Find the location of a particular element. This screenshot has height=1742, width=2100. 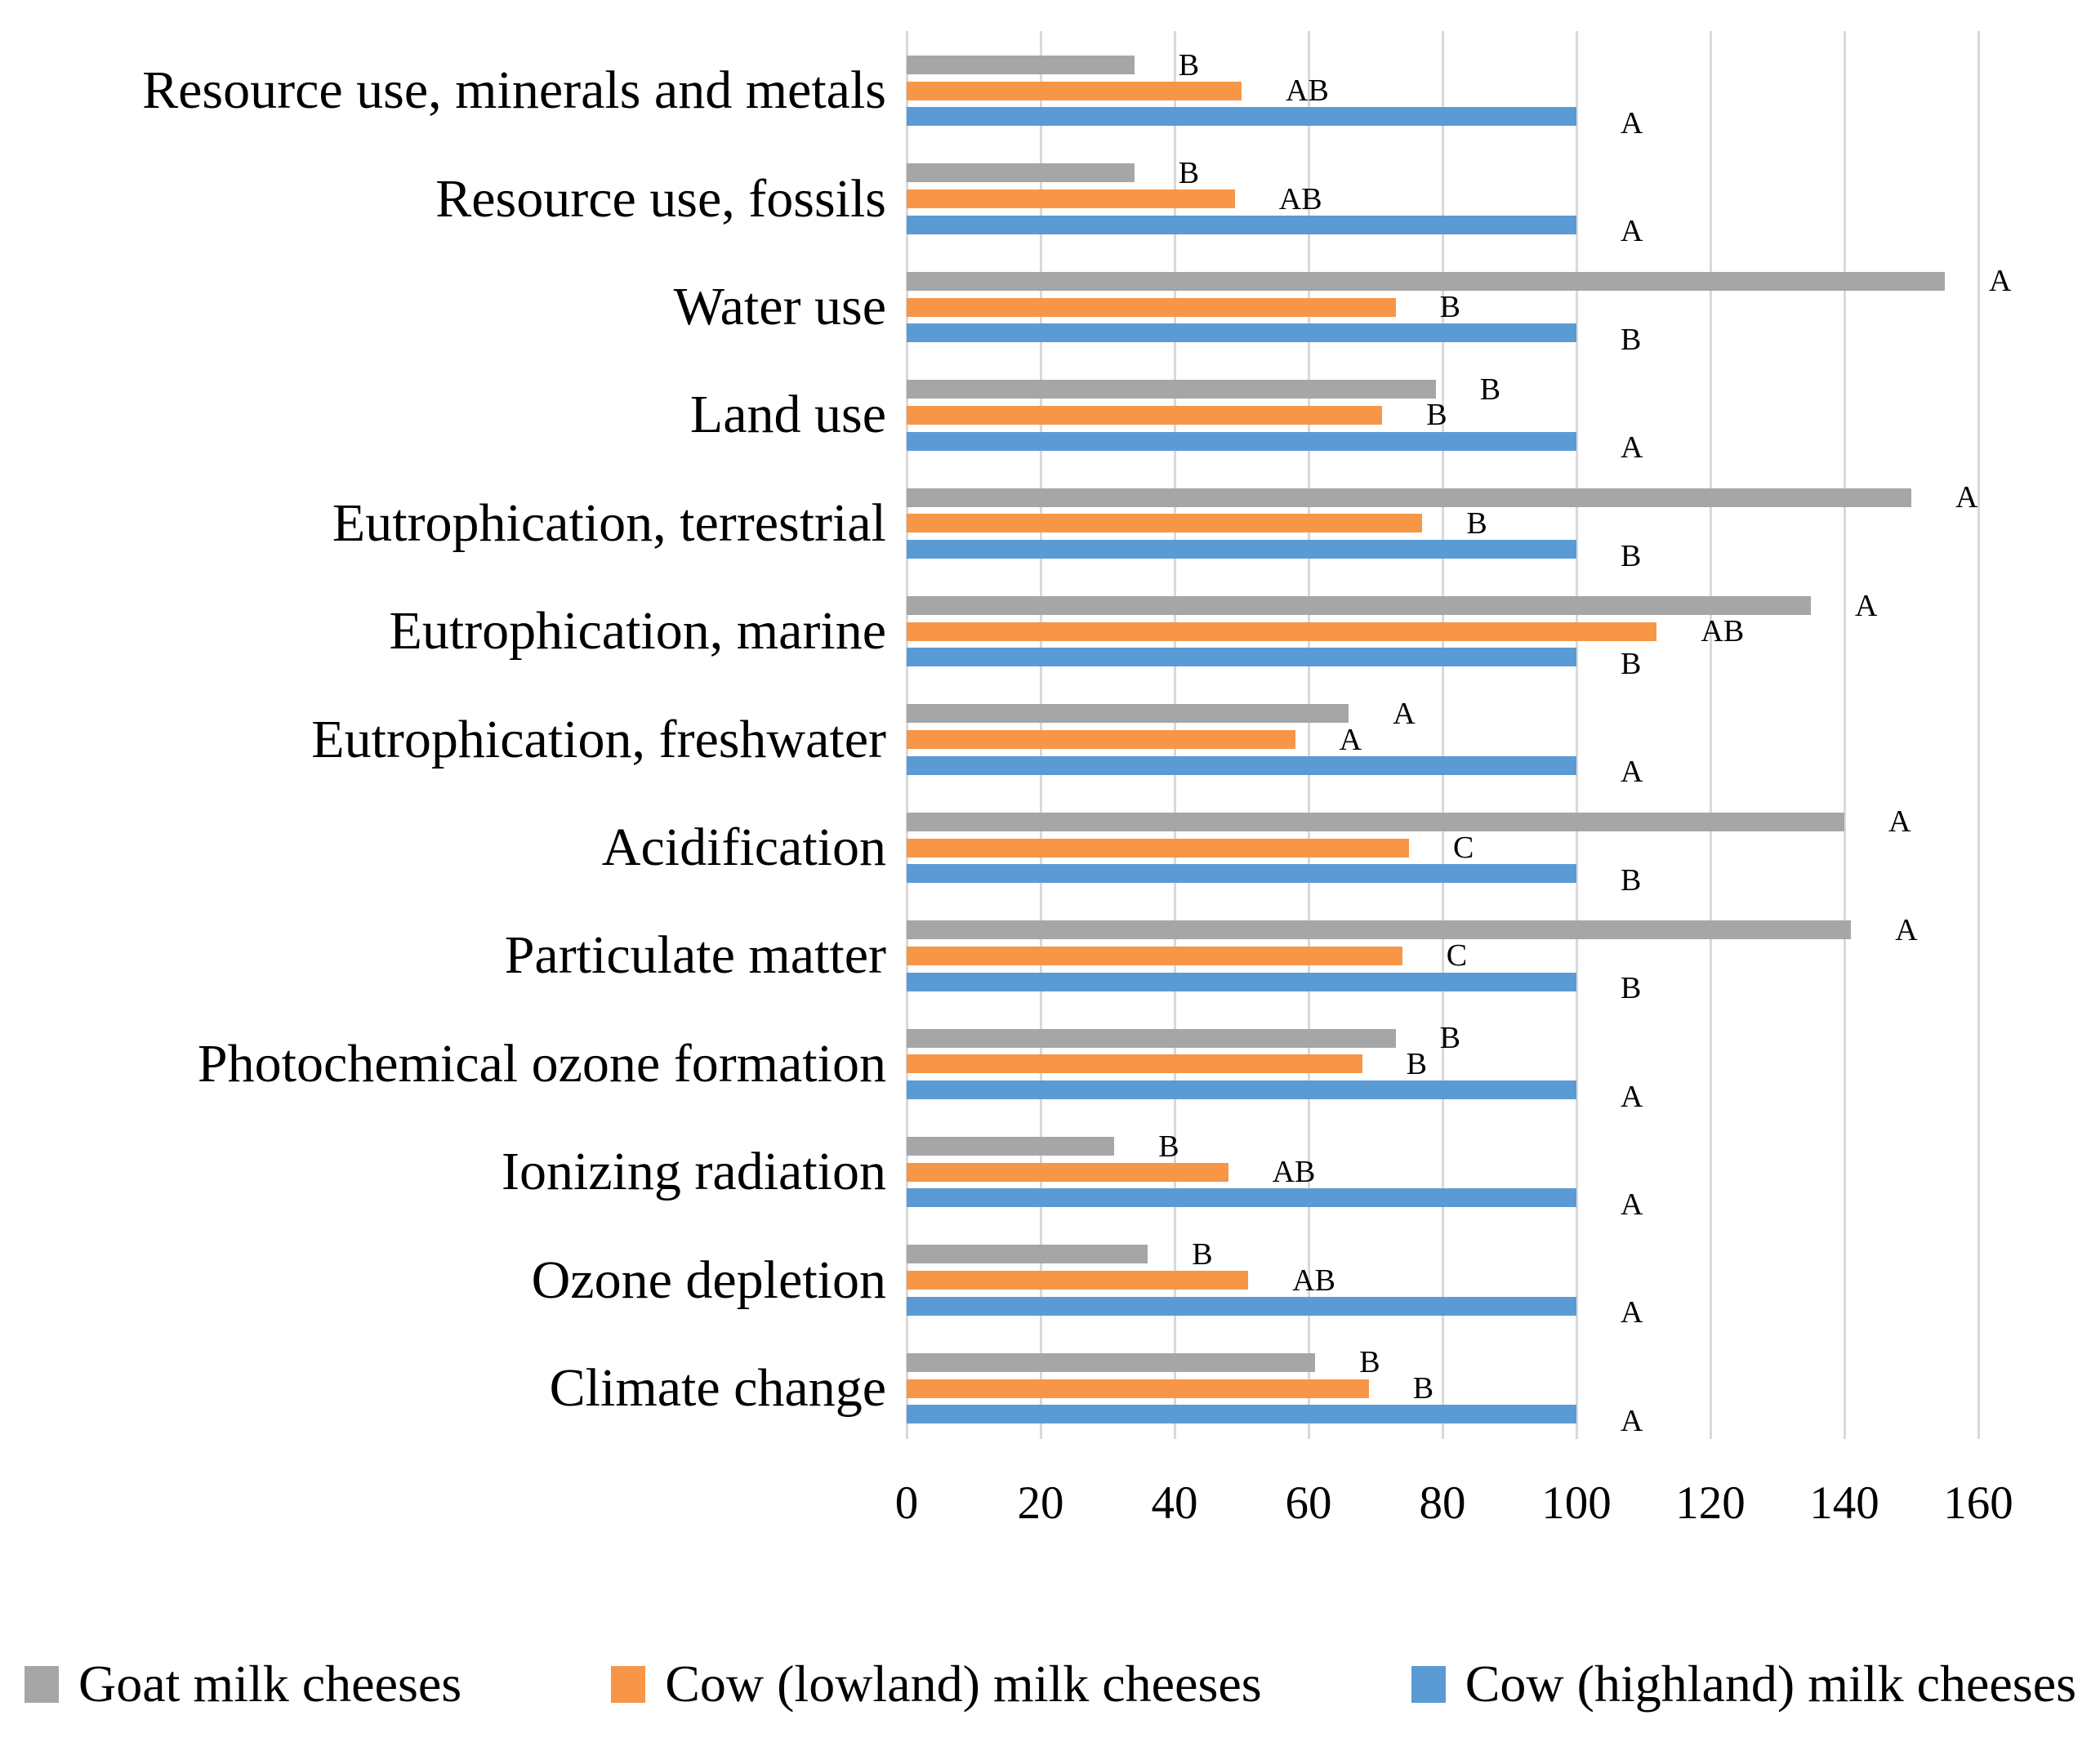

tick-label: 40 is located at coordinates (1174, 1503).